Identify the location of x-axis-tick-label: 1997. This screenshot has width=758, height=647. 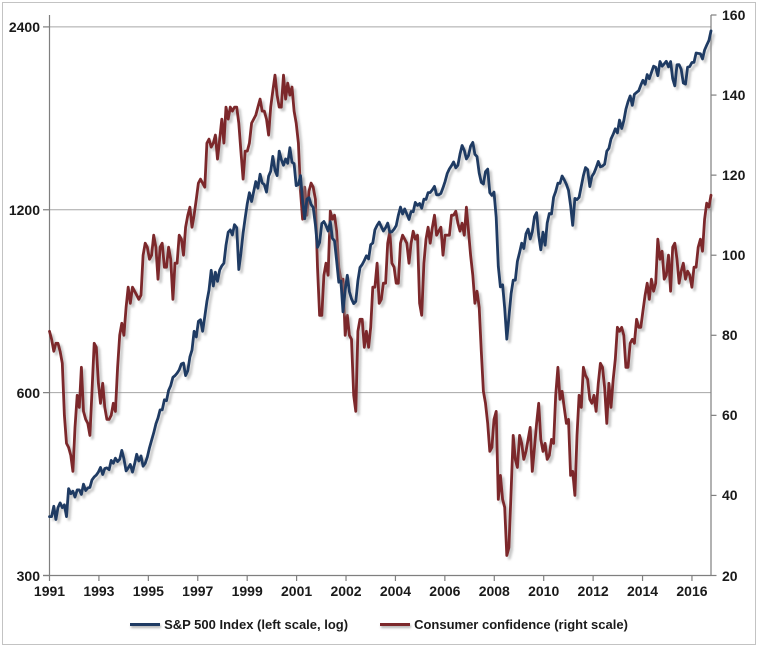
(198, 590).